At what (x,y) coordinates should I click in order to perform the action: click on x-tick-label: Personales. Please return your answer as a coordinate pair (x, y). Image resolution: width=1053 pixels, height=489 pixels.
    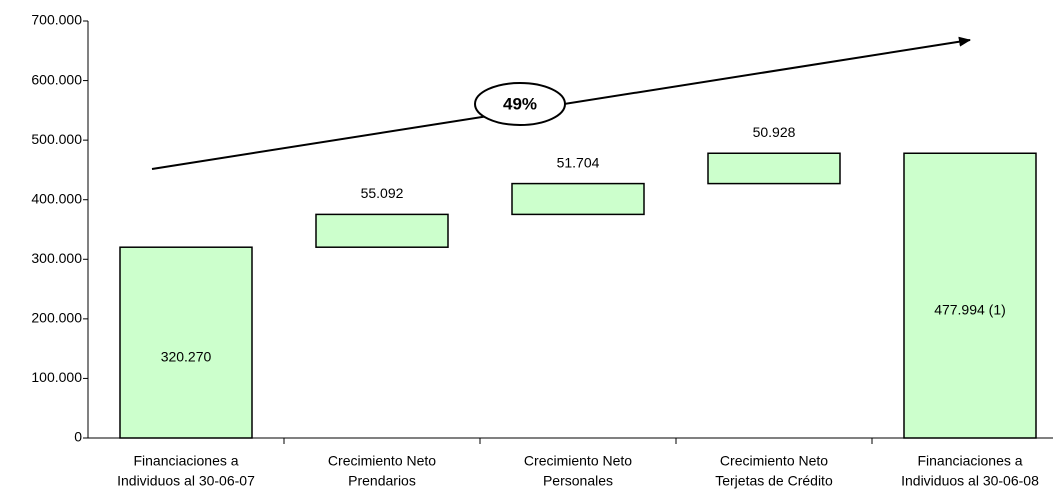
    Looking at the image, I should click on (578, 481).